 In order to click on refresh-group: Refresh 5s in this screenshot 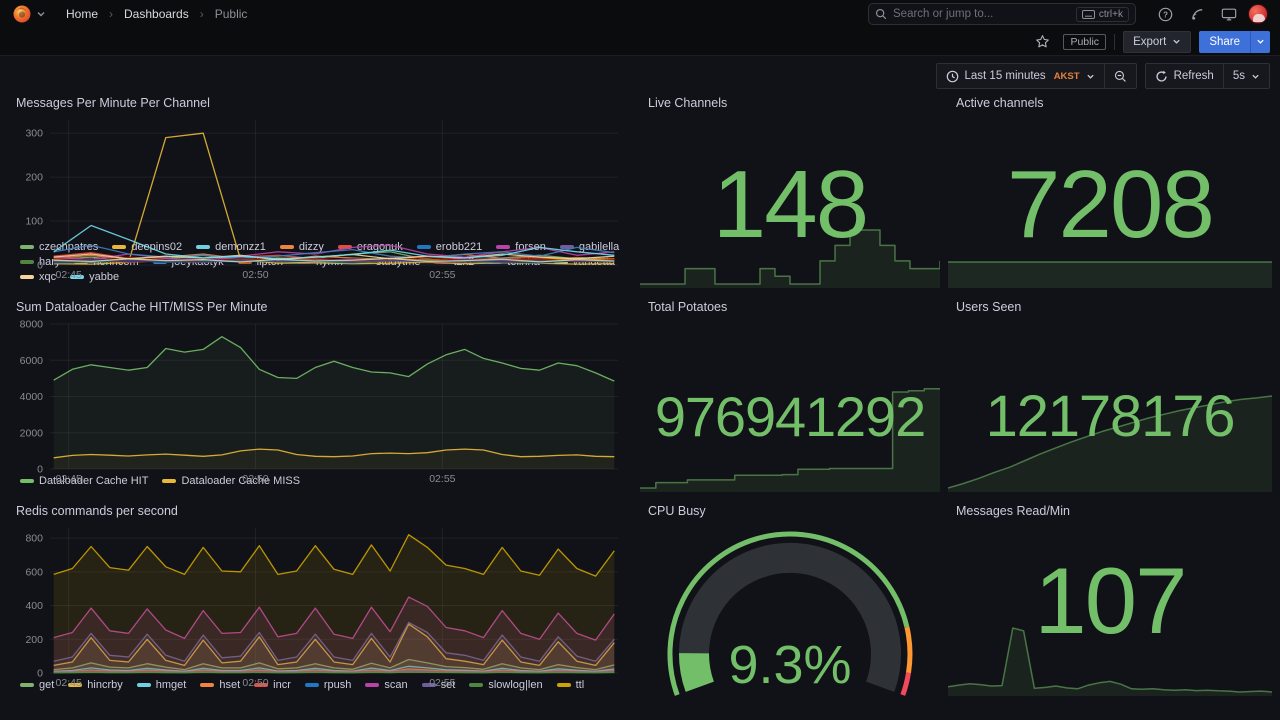, I will do `click(1207, 76)`.